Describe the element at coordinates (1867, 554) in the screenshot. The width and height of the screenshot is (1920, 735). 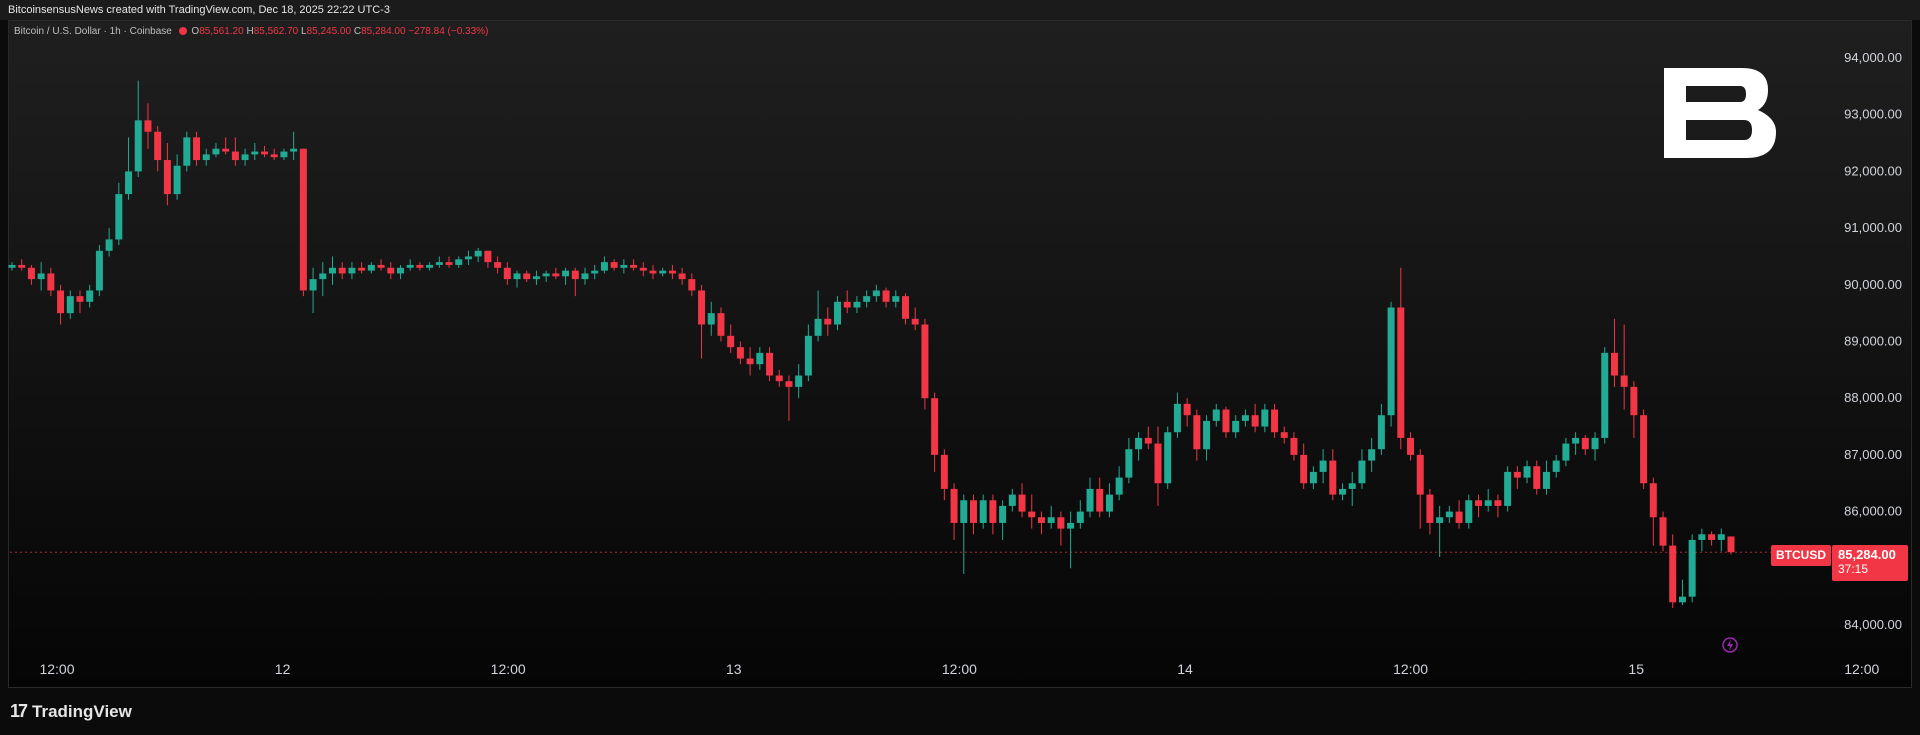
I see `last-price: 85,284.00` at that location.